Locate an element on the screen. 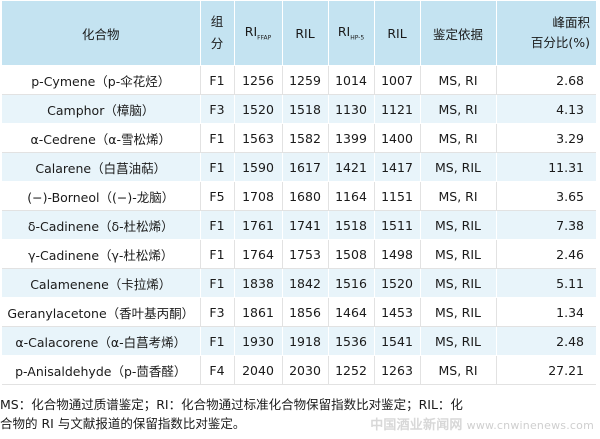 Image resolution: width=600 pixels, height=439 pixels. cell-fraction: F3 is located at coordinates (217, 109).